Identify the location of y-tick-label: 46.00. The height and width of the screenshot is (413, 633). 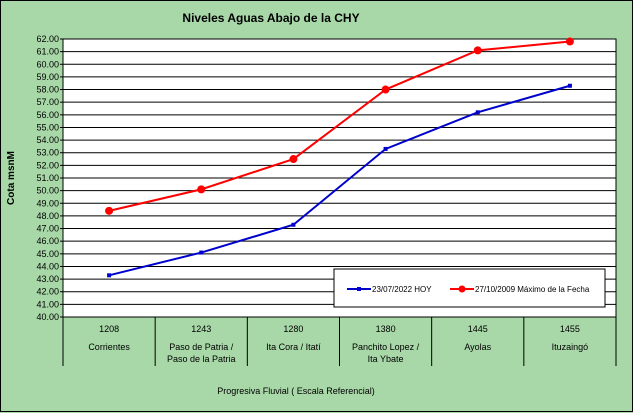
(47, 241).